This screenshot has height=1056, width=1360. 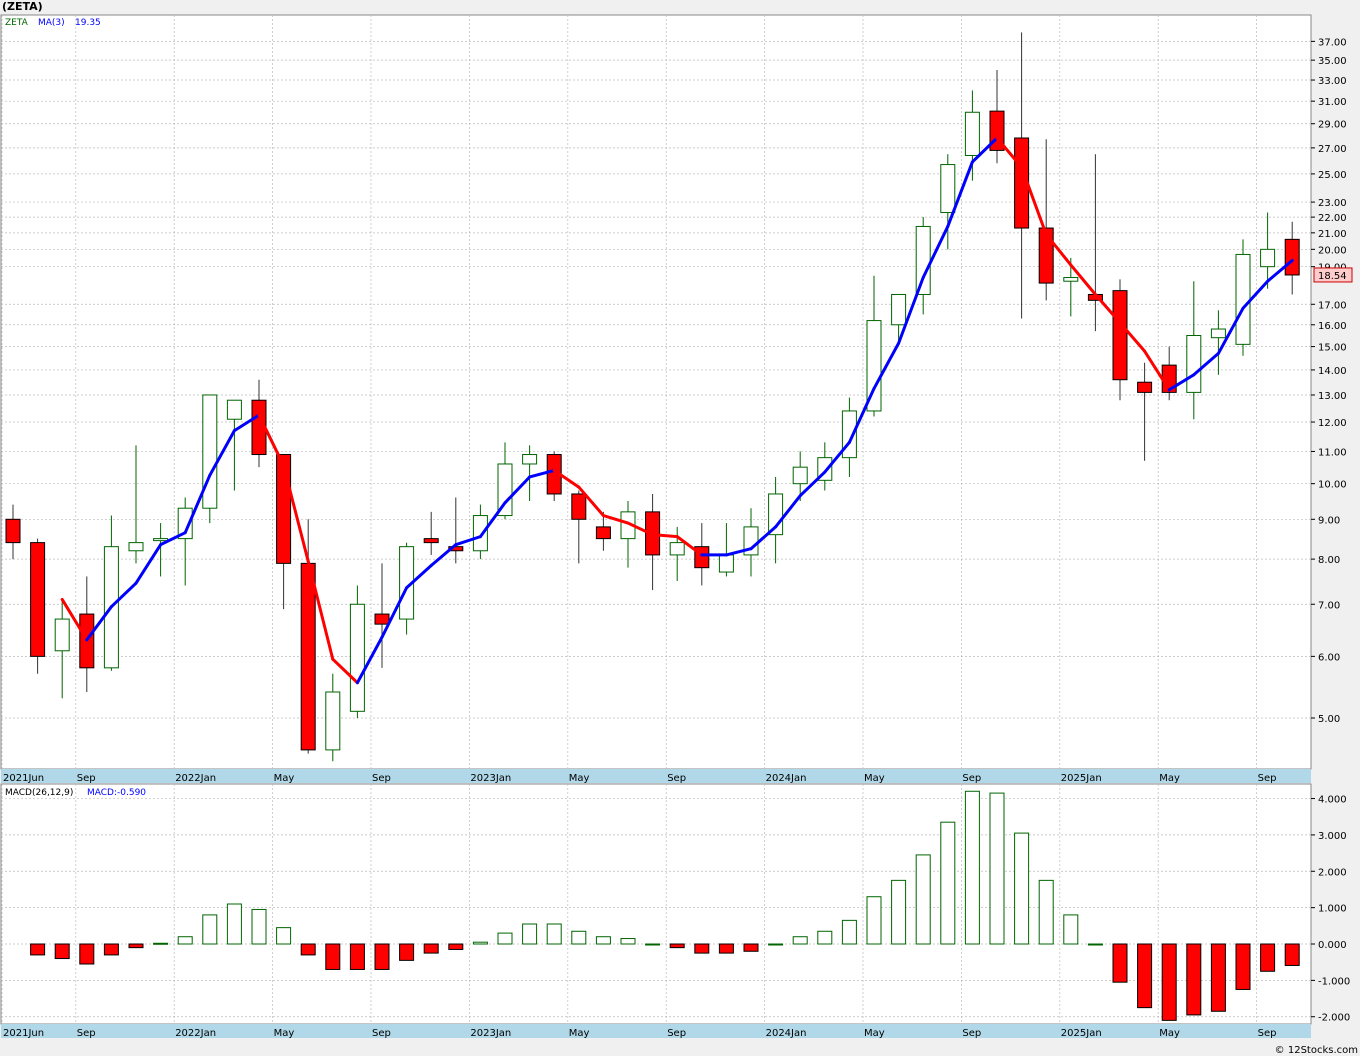 I want to click on price-tick-label: 16.00, so click(x=1332, y=326).